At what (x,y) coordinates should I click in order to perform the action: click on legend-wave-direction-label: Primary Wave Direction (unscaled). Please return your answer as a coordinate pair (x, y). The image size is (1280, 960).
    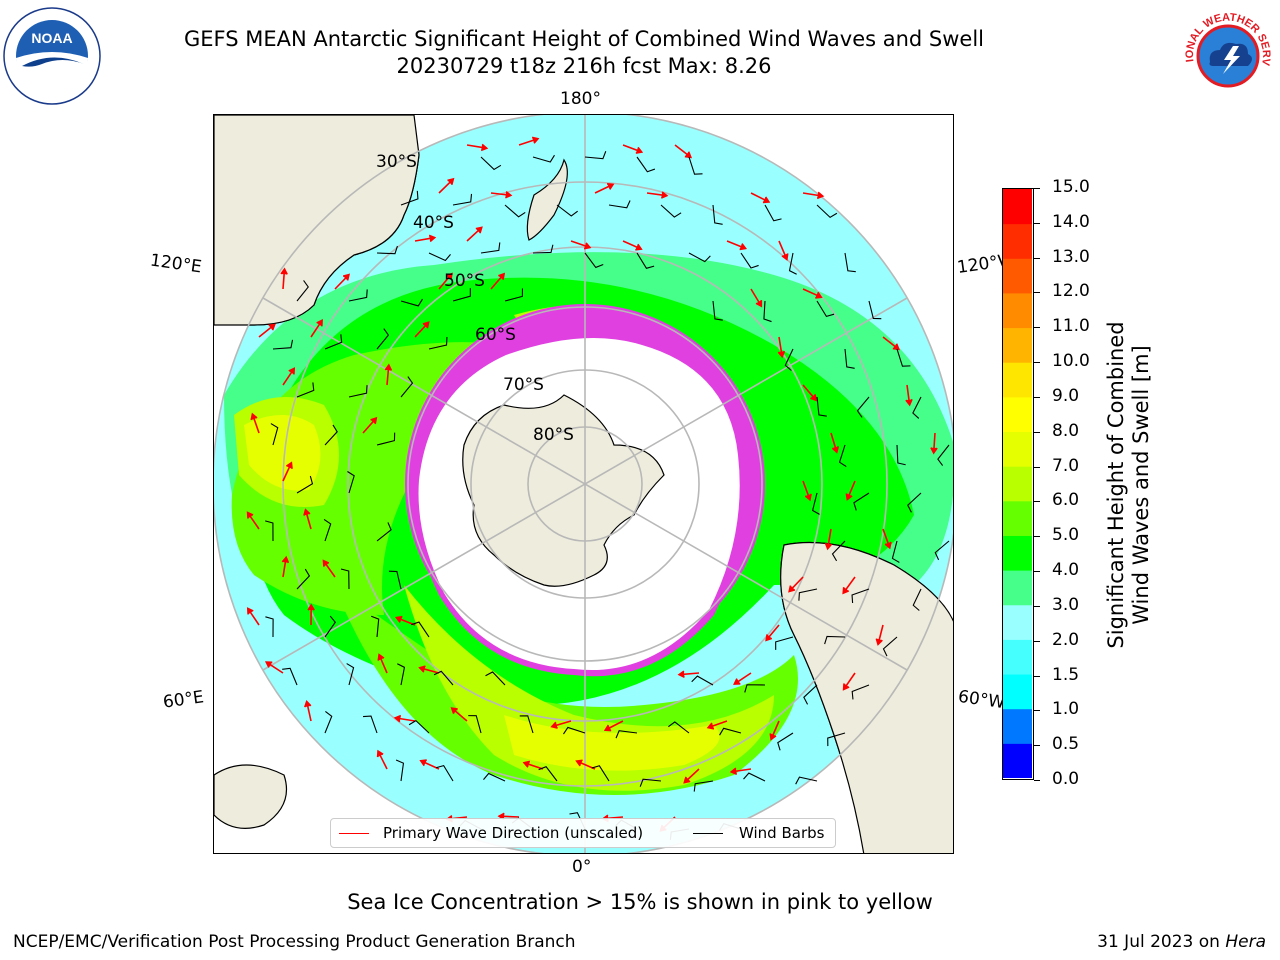
    Looking at the image, I should click on (513, 833).